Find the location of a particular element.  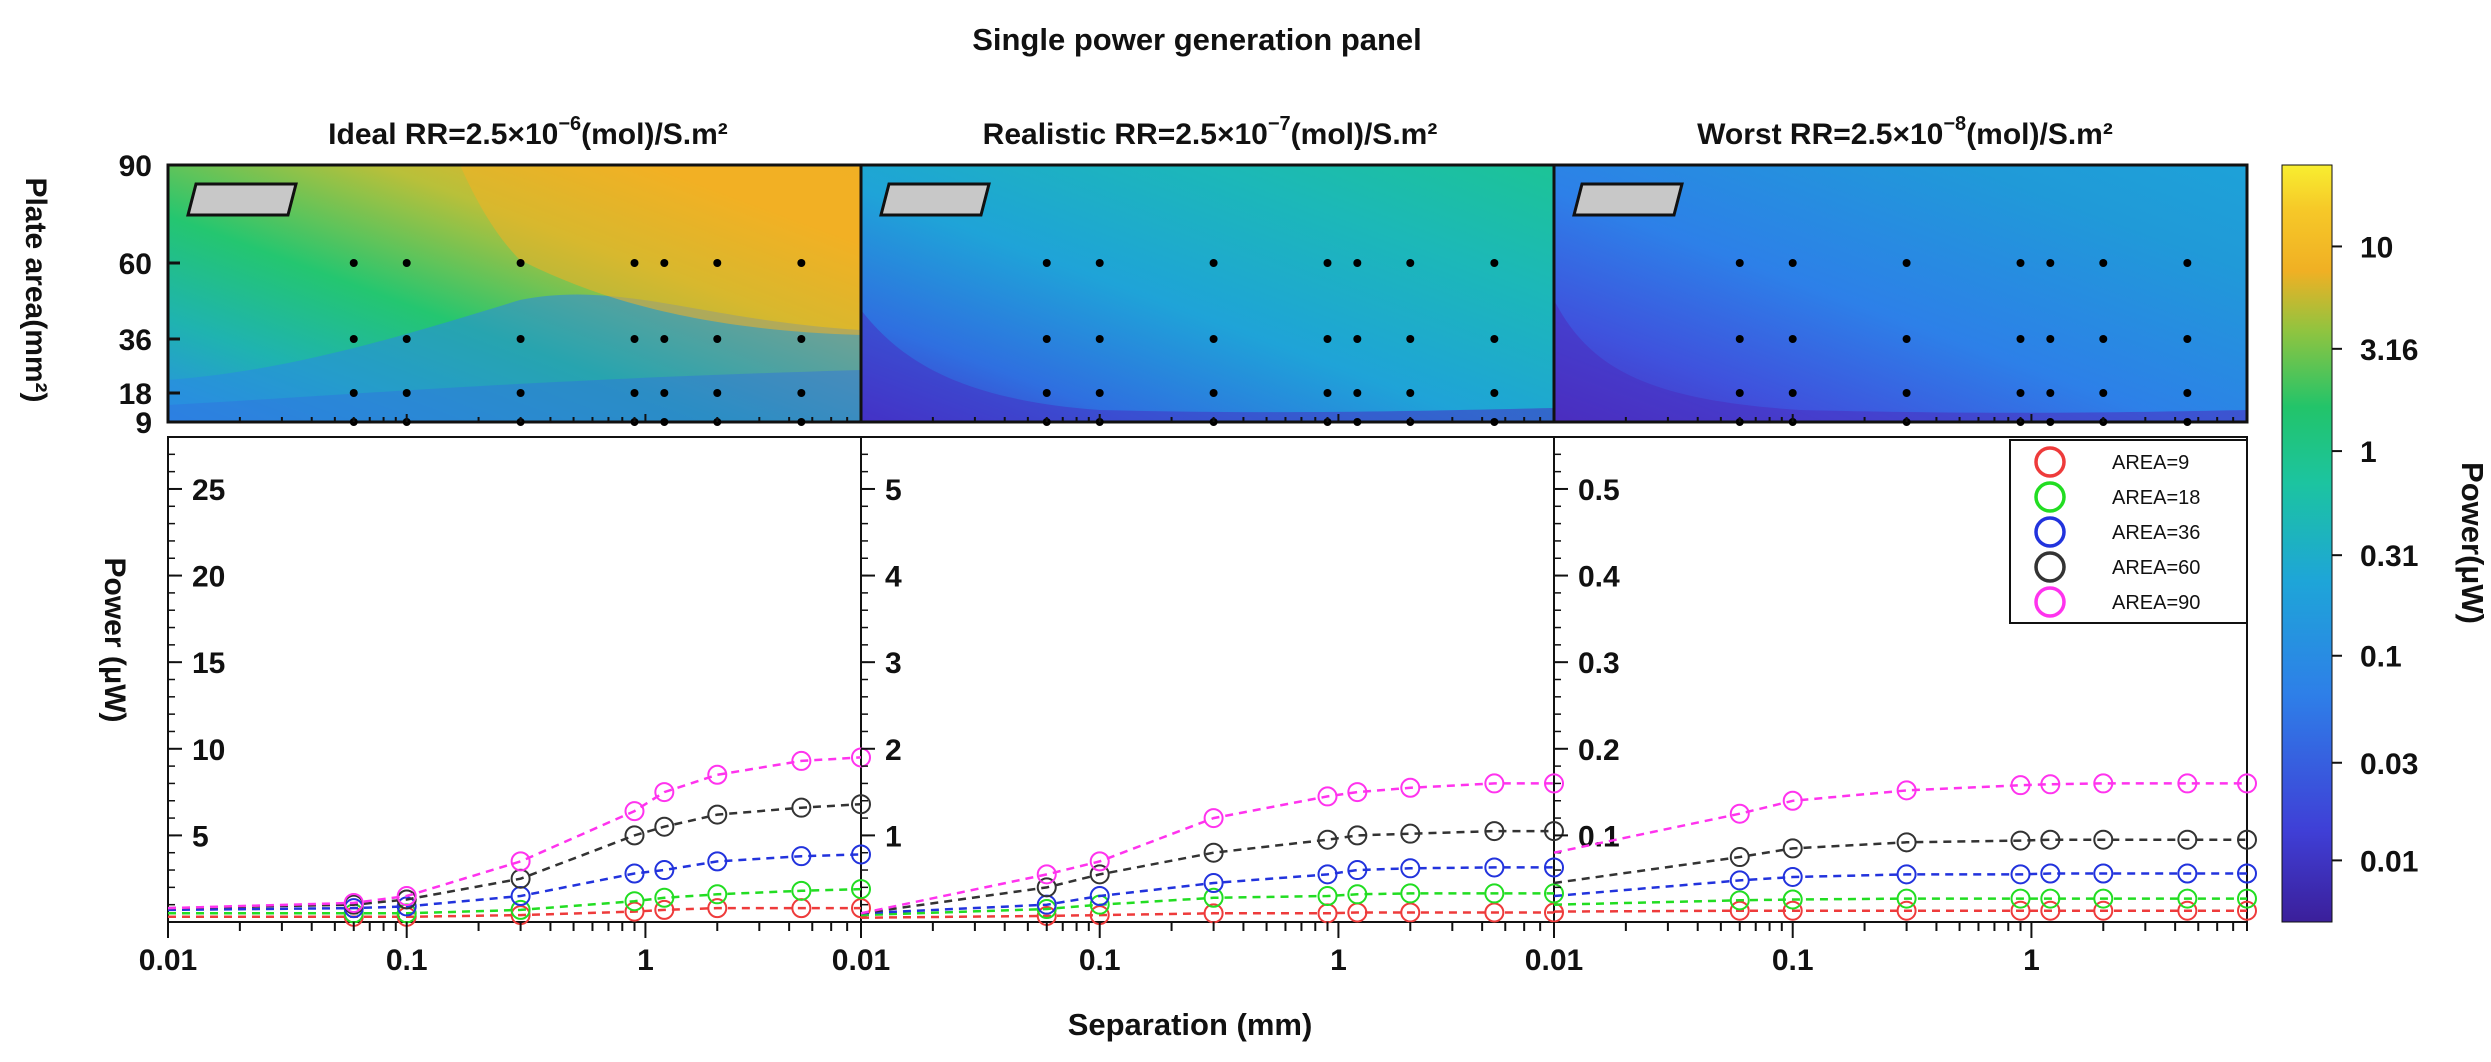

heatmap-y-tick-label: 90 is located at coordinates (135, 166).